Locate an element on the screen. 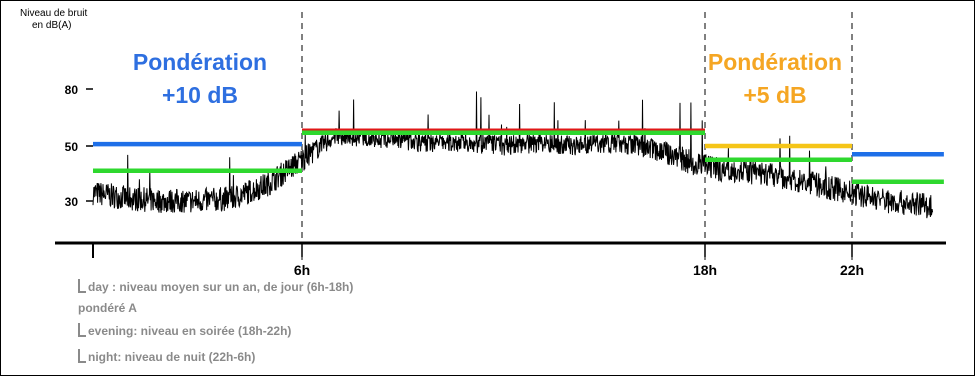  y-axis-label-line2: en dB(A) is located at coordinates (52, 25).